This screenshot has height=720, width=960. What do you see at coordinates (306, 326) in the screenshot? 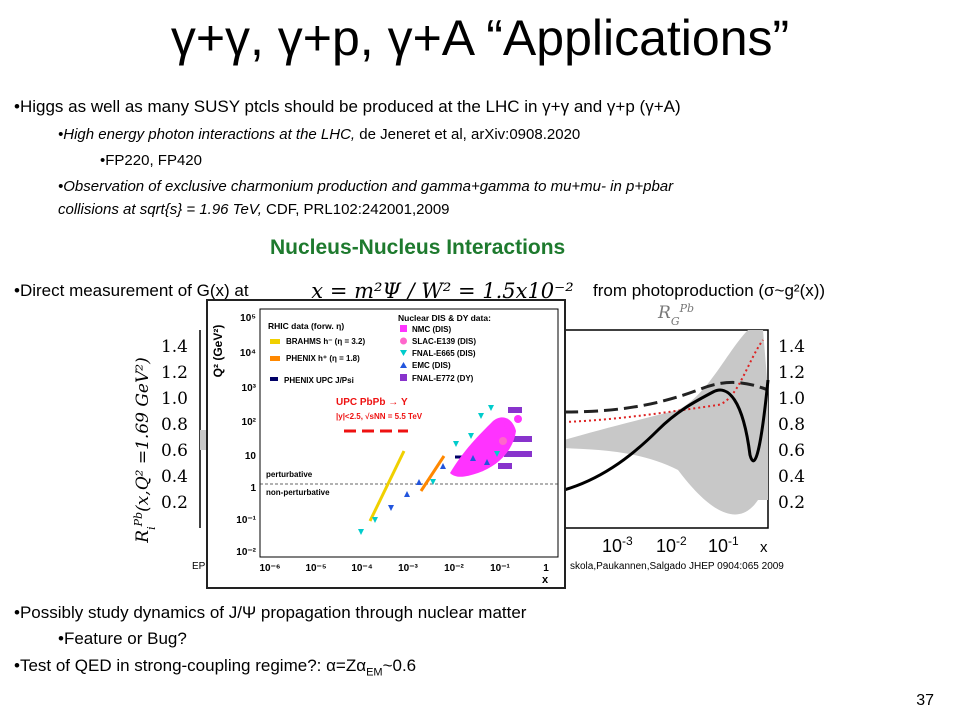
I see `rhic-legend-heading: RHIC data (forw. η)` at bounding box center [306, 326].